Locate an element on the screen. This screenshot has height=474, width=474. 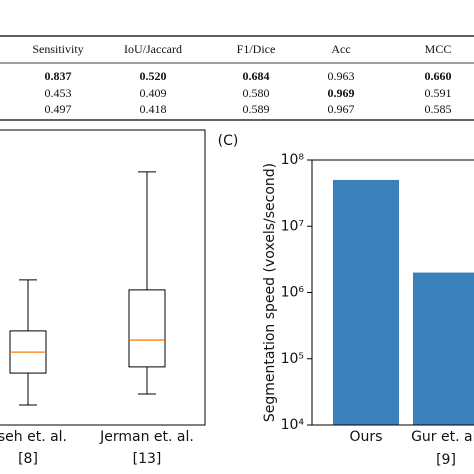
y-axis-label: Segmentation speed (voxels/second) is located at coordinates (270, 292).